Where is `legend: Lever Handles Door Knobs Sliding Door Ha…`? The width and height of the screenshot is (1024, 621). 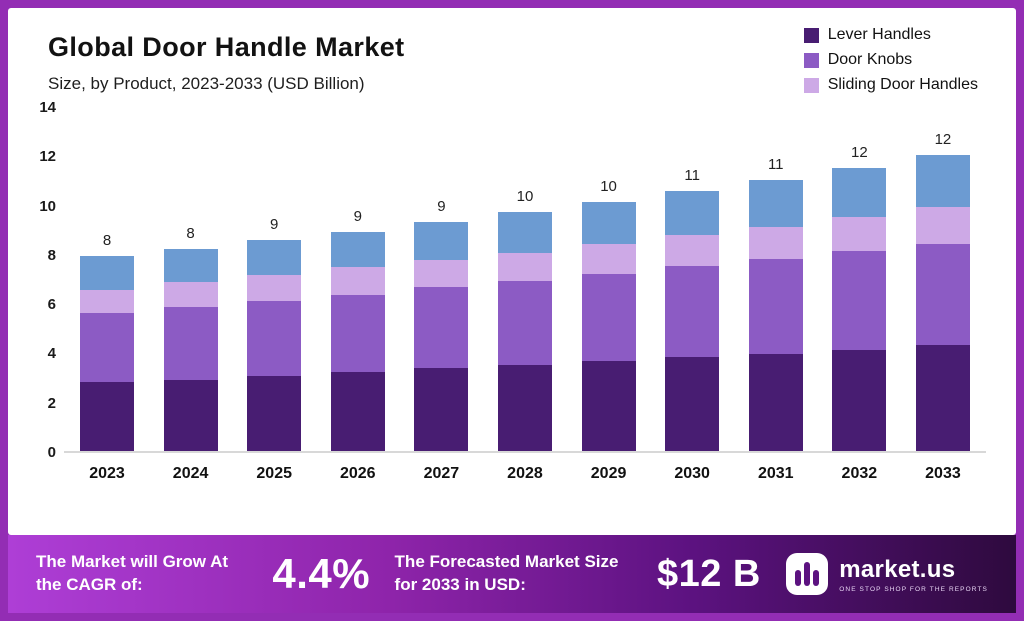
legend: Lever Handles Door Knobs Sliding Door Ha… is located at coordinates (890, 60).